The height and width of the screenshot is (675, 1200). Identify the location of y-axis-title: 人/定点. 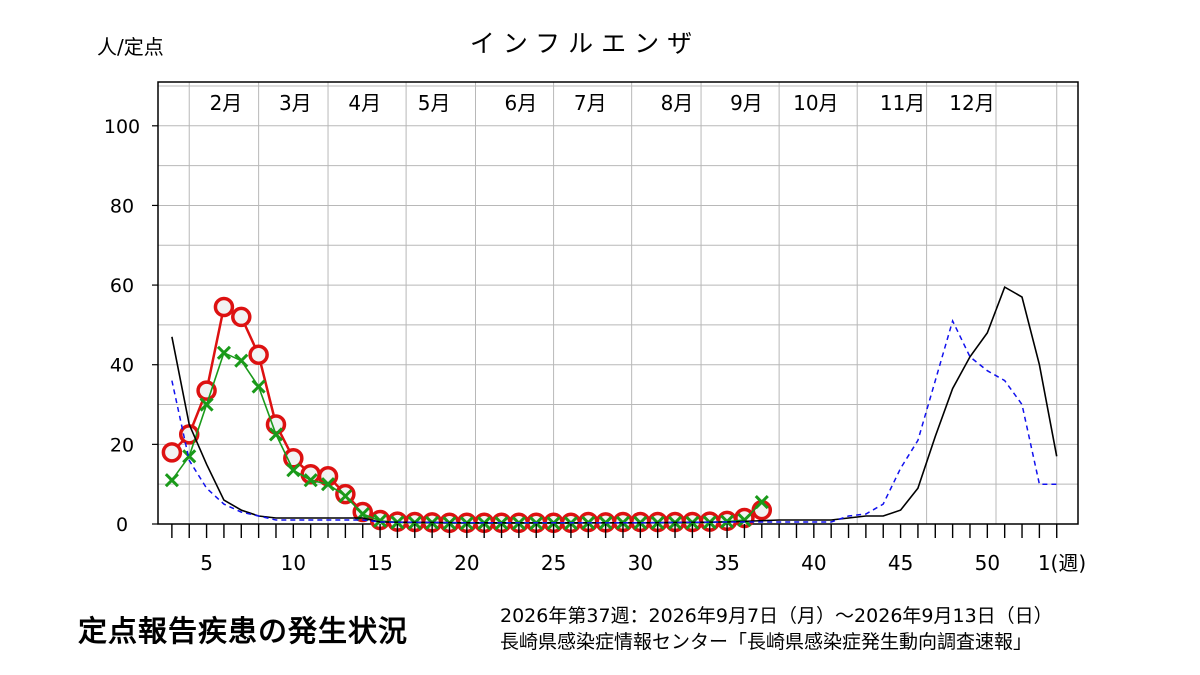
(130, 47).